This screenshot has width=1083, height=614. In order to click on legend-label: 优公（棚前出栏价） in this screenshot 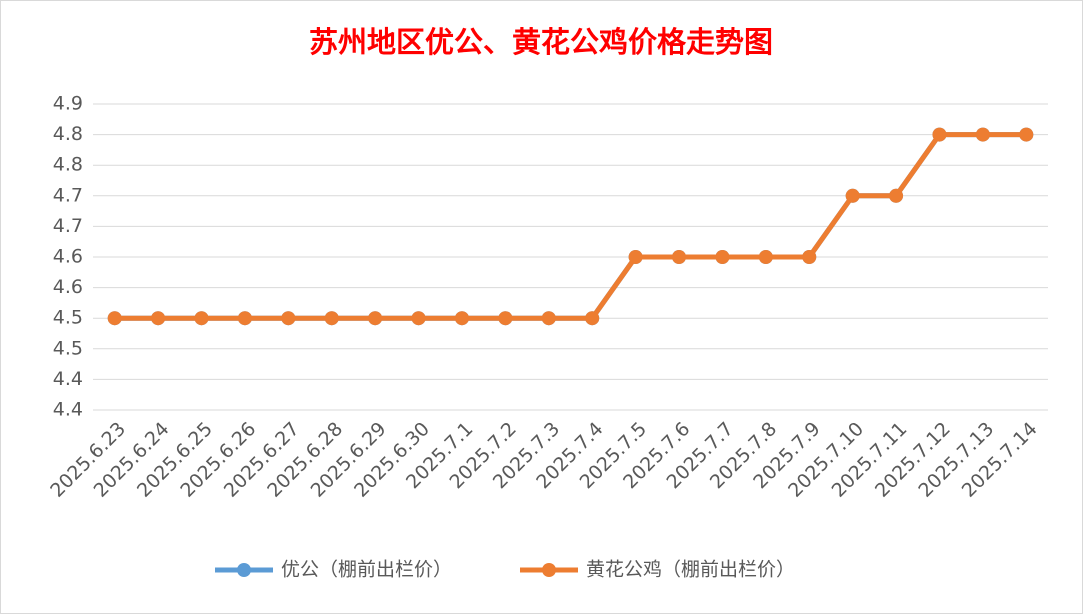, I will do `click(366, 570)`.